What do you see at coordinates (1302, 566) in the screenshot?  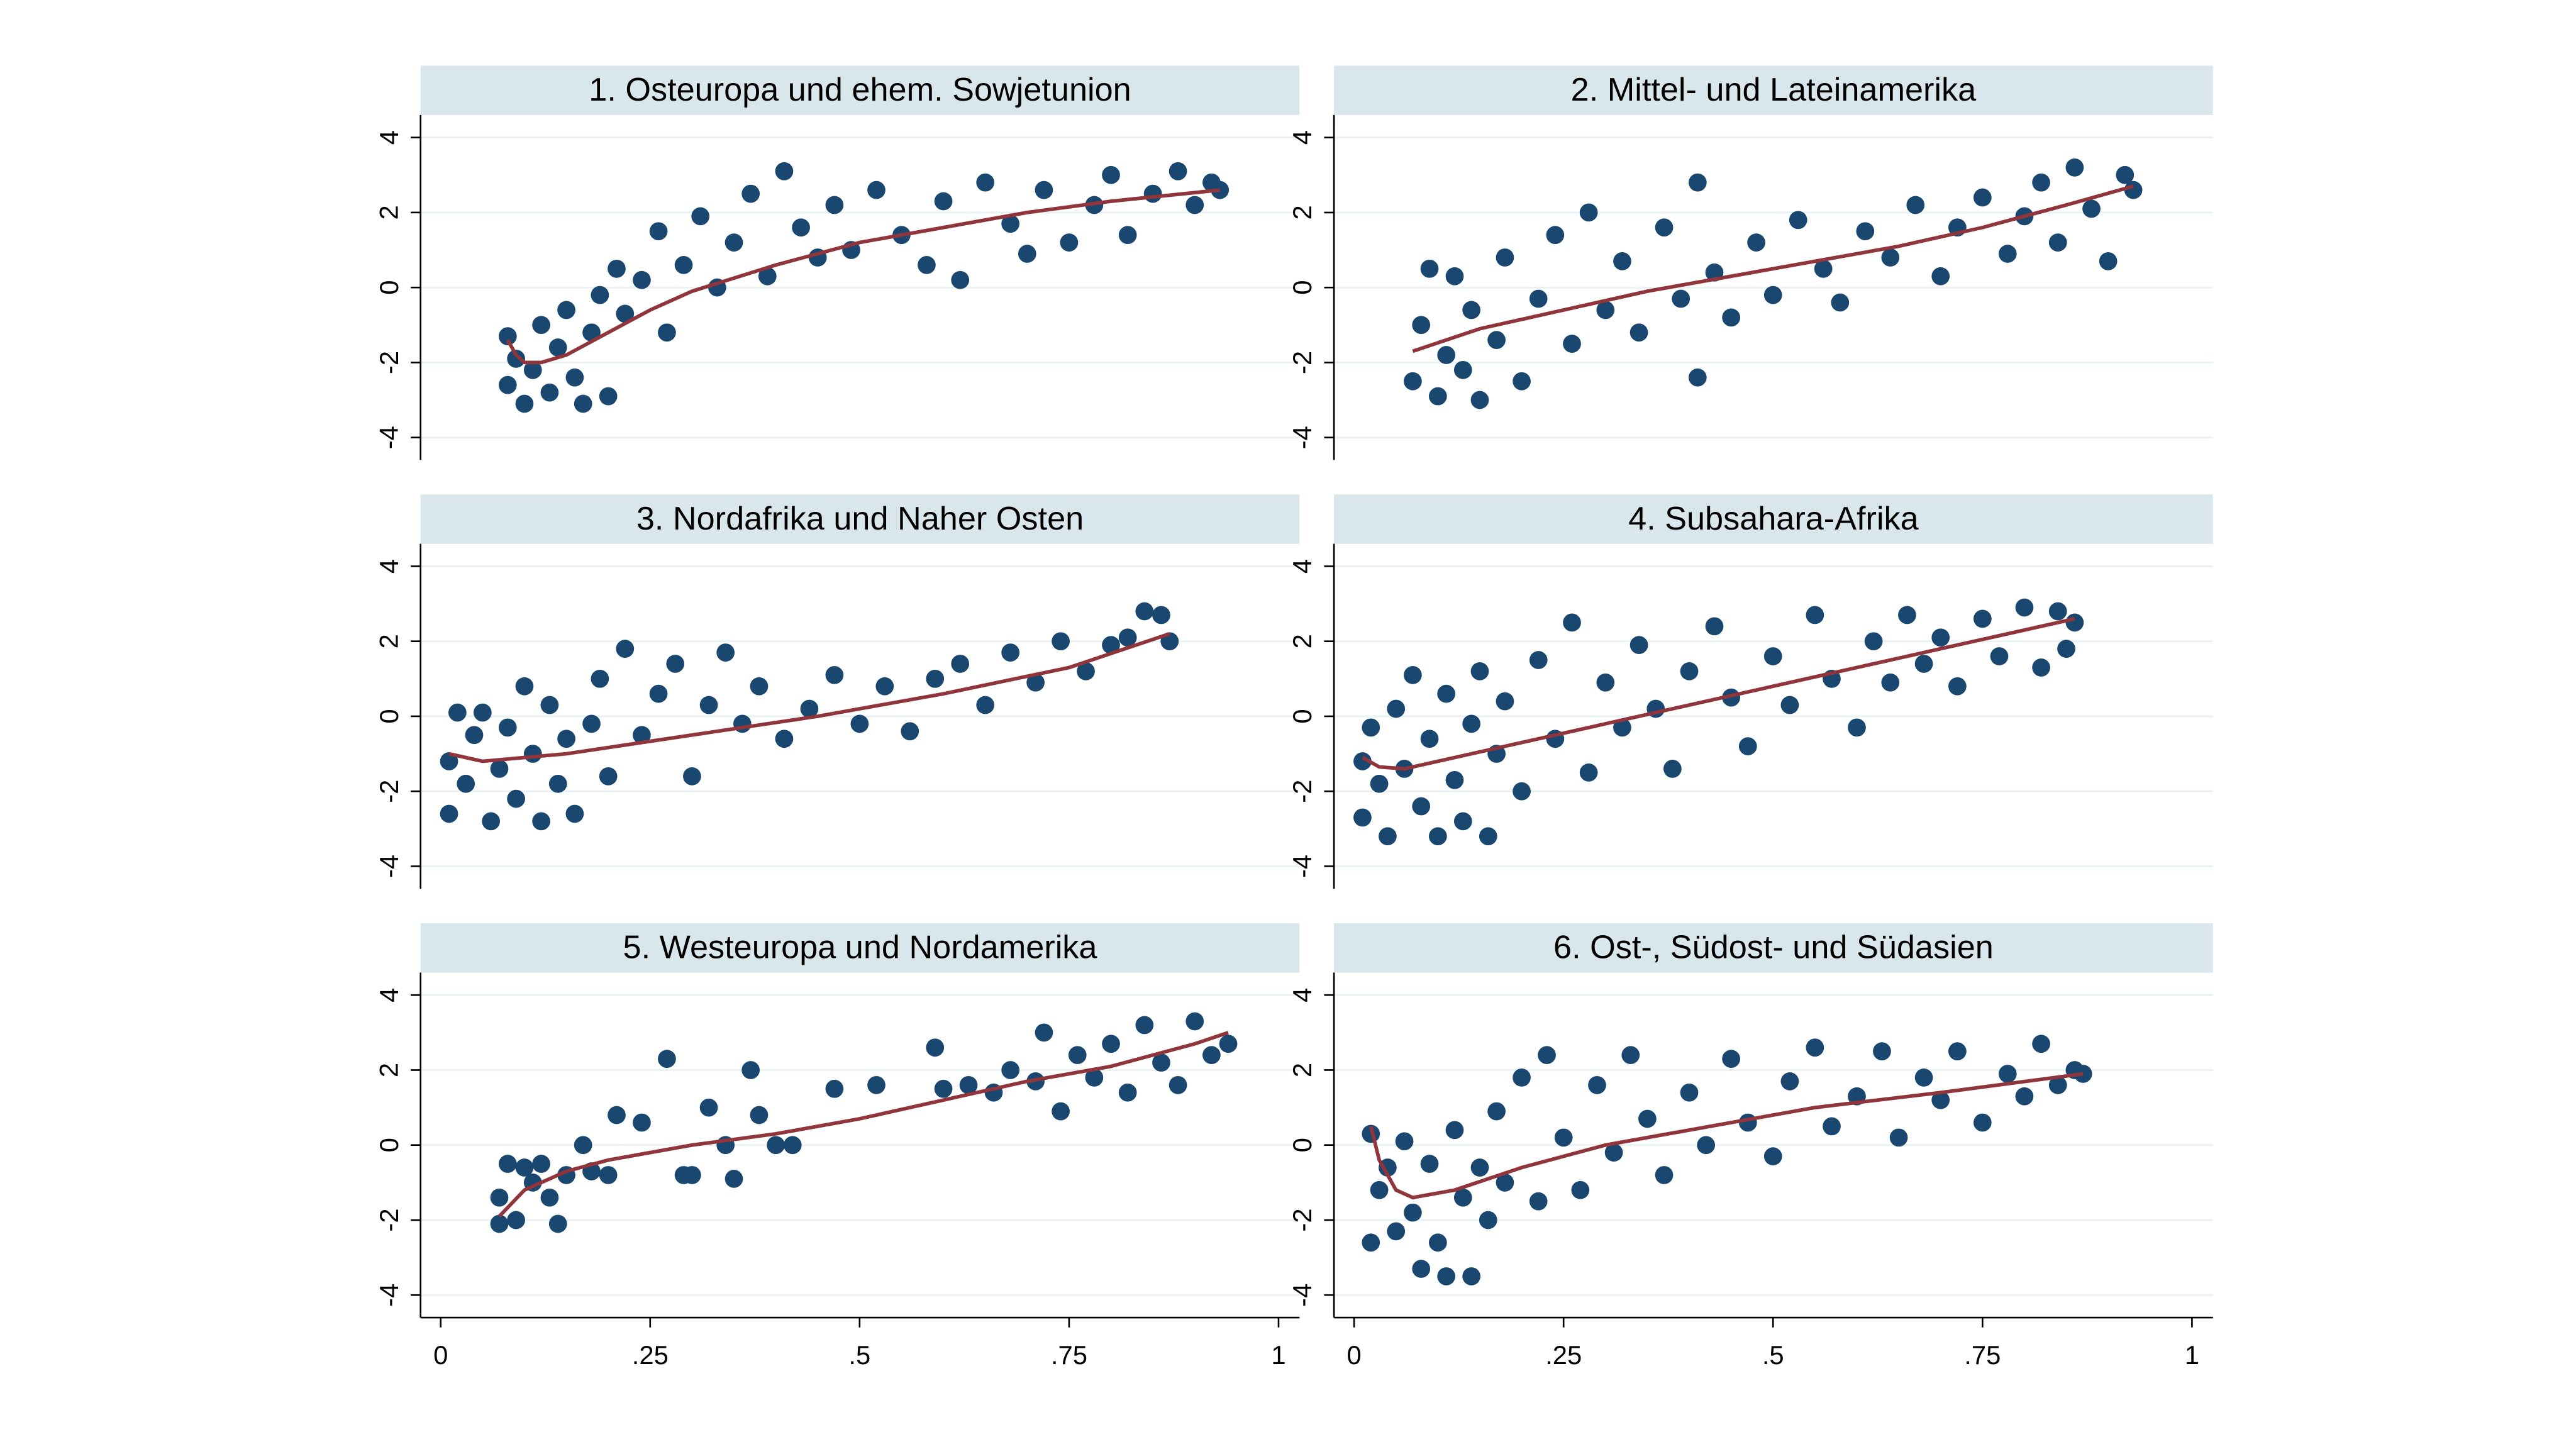 I see `y-tick-label: 4` at bounding box center [1302, 566].